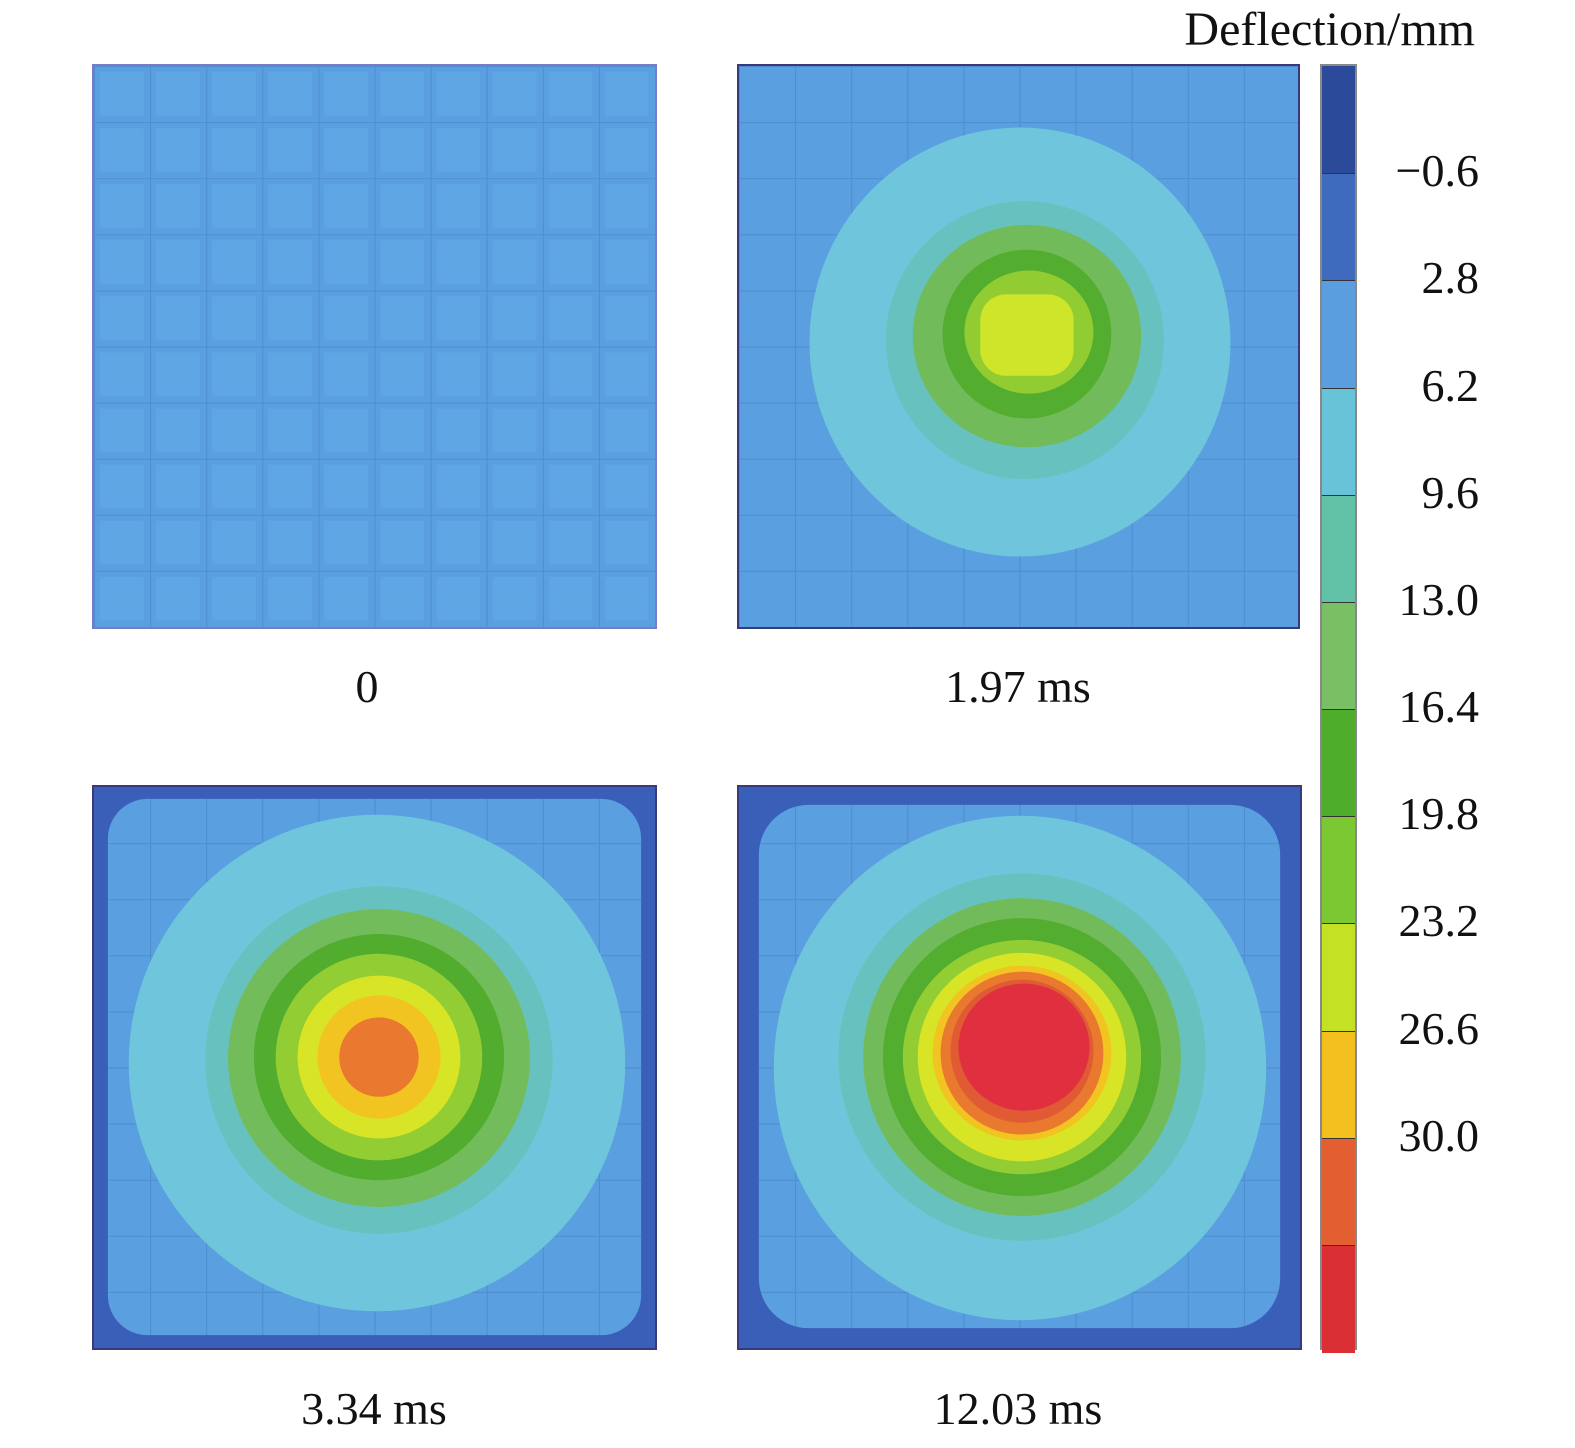  Describe the element at coordinates (1439, 706) in the screenshot. I see `colorbar-tick-label: 16.4` at that location.